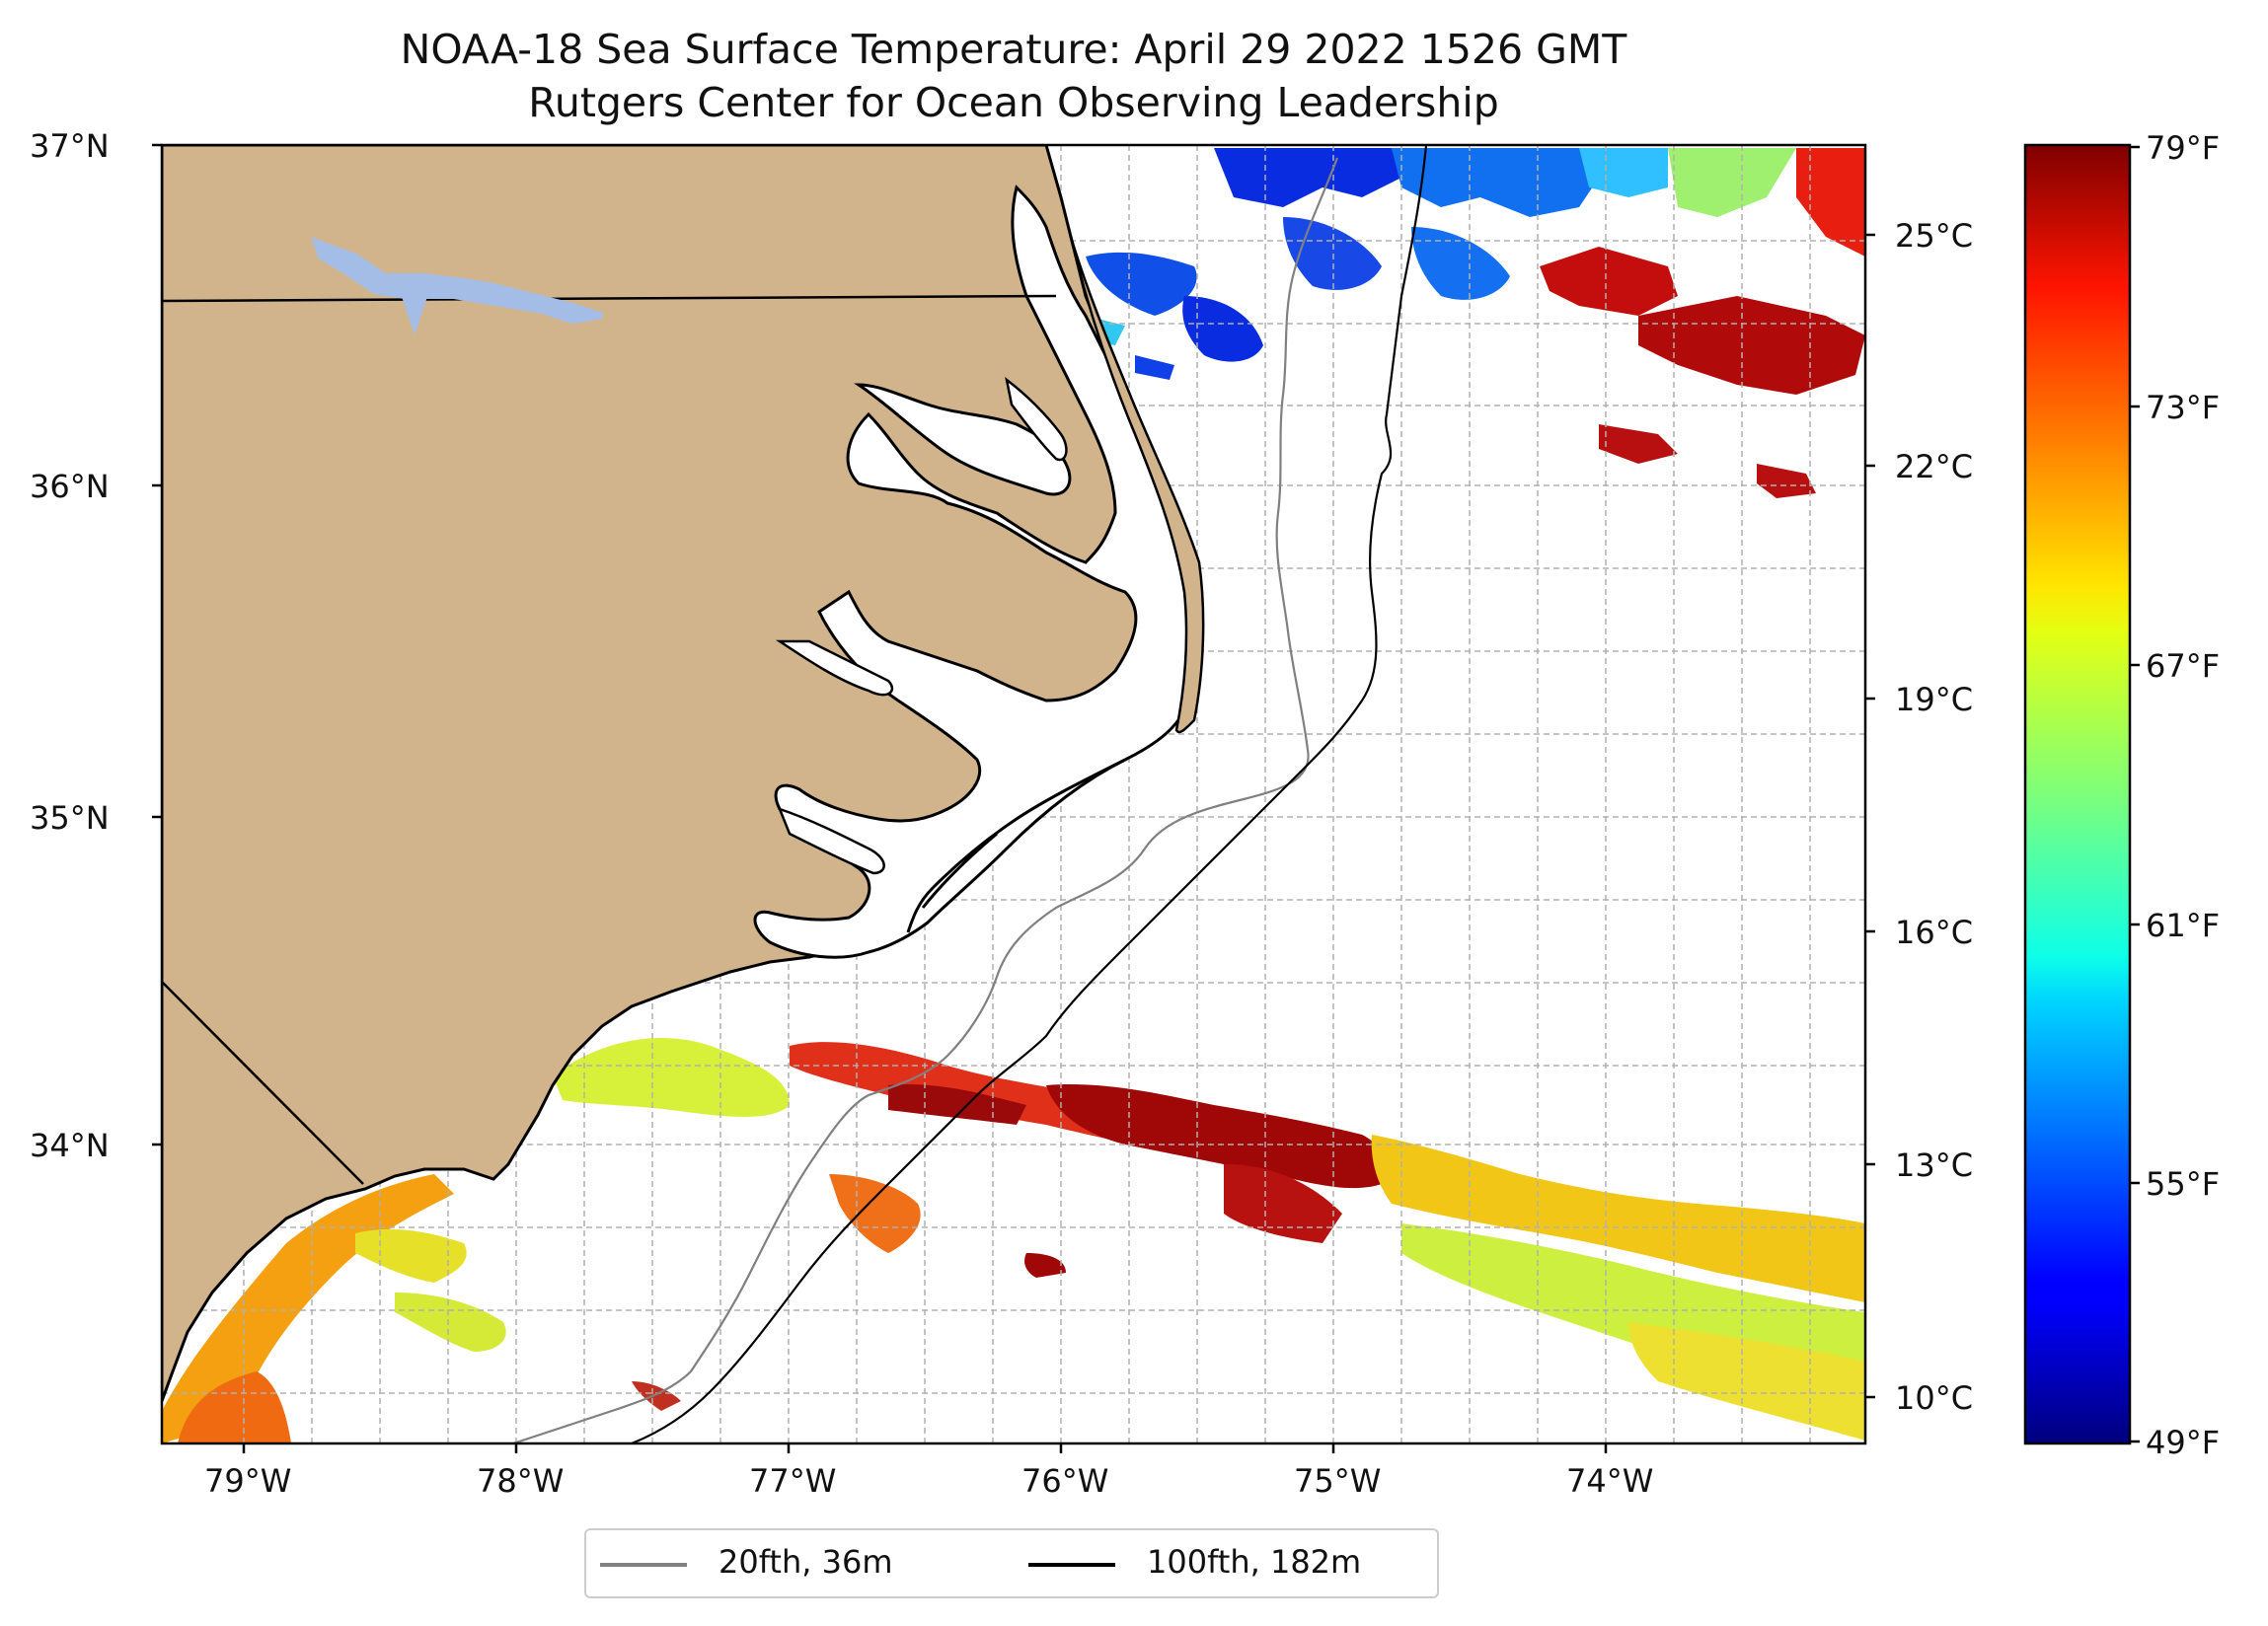 The height and width of the screenshot is (1626, 2268). Describe the element at coordinates (263, 1083) in the screenshot. I see `state-border-nc-sc` at that location.